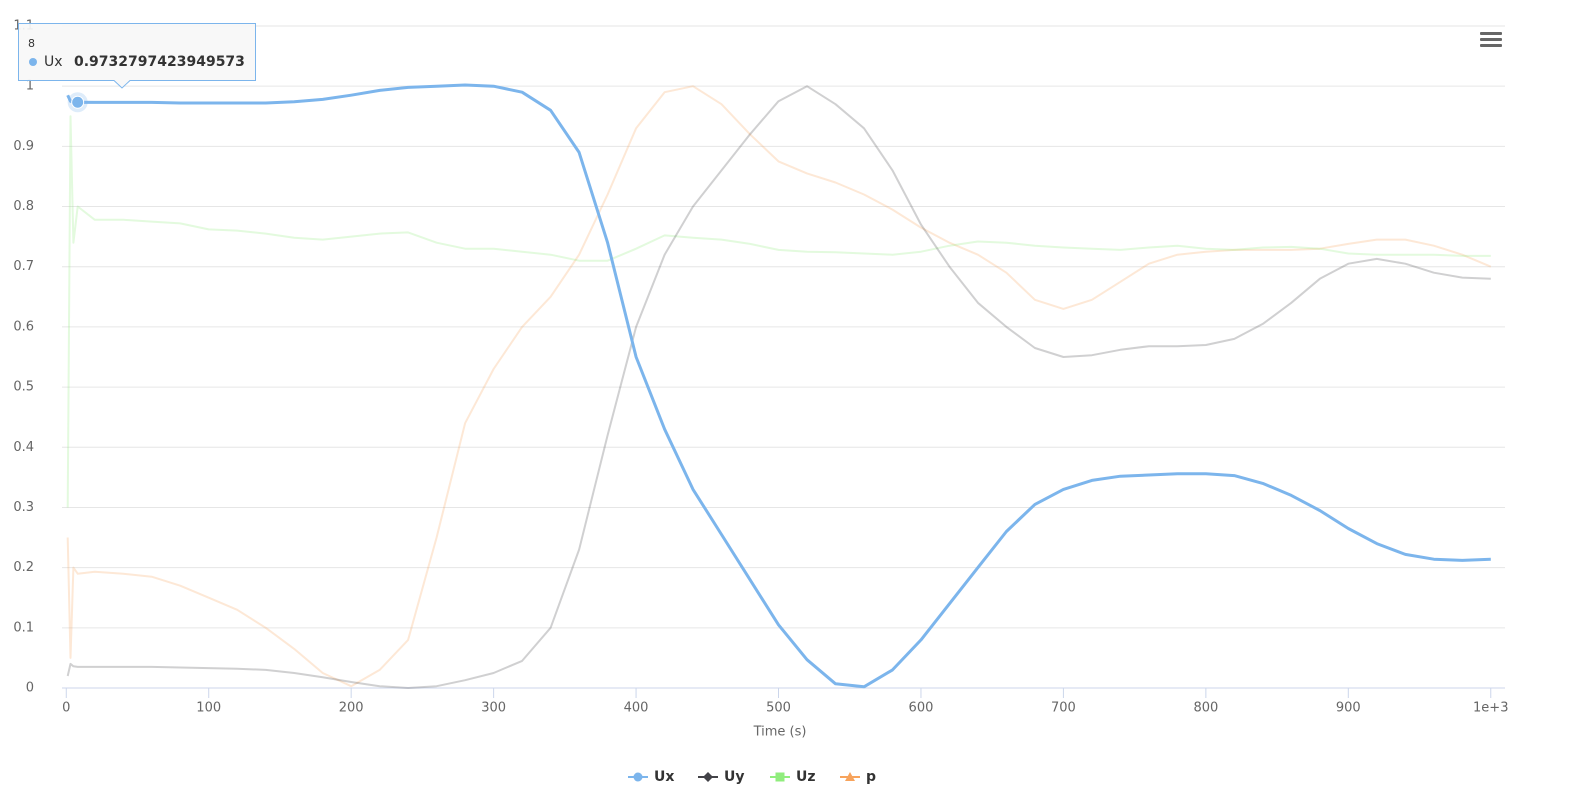 This screenshot has width=1578, height=803. I want to click on tooltip-value: 0.9732797423949573, so click(159, 62).